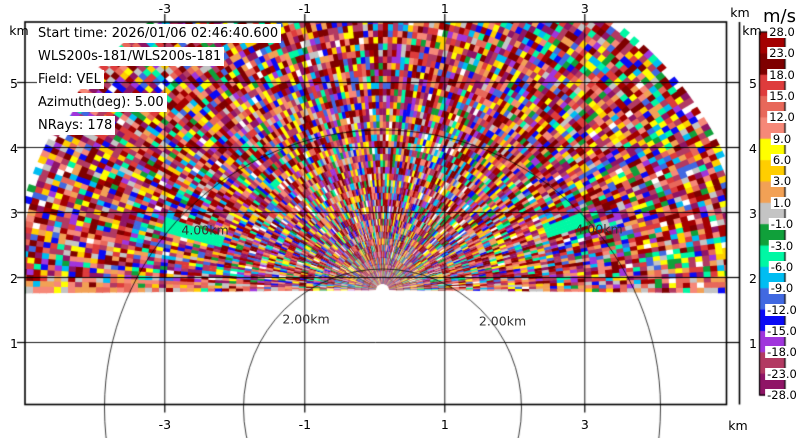  What do you see at coordinates (782, 288) in the screenshot?
I see `colorbar-tick-label: -9.0` at bounding box center [782, 288].